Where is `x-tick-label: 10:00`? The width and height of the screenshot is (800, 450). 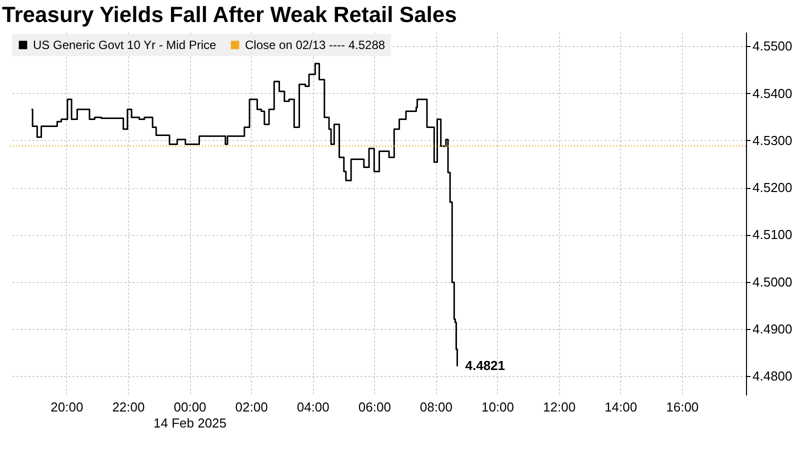
x-tick-label: 10:00 is located at coordinates (497, 407).